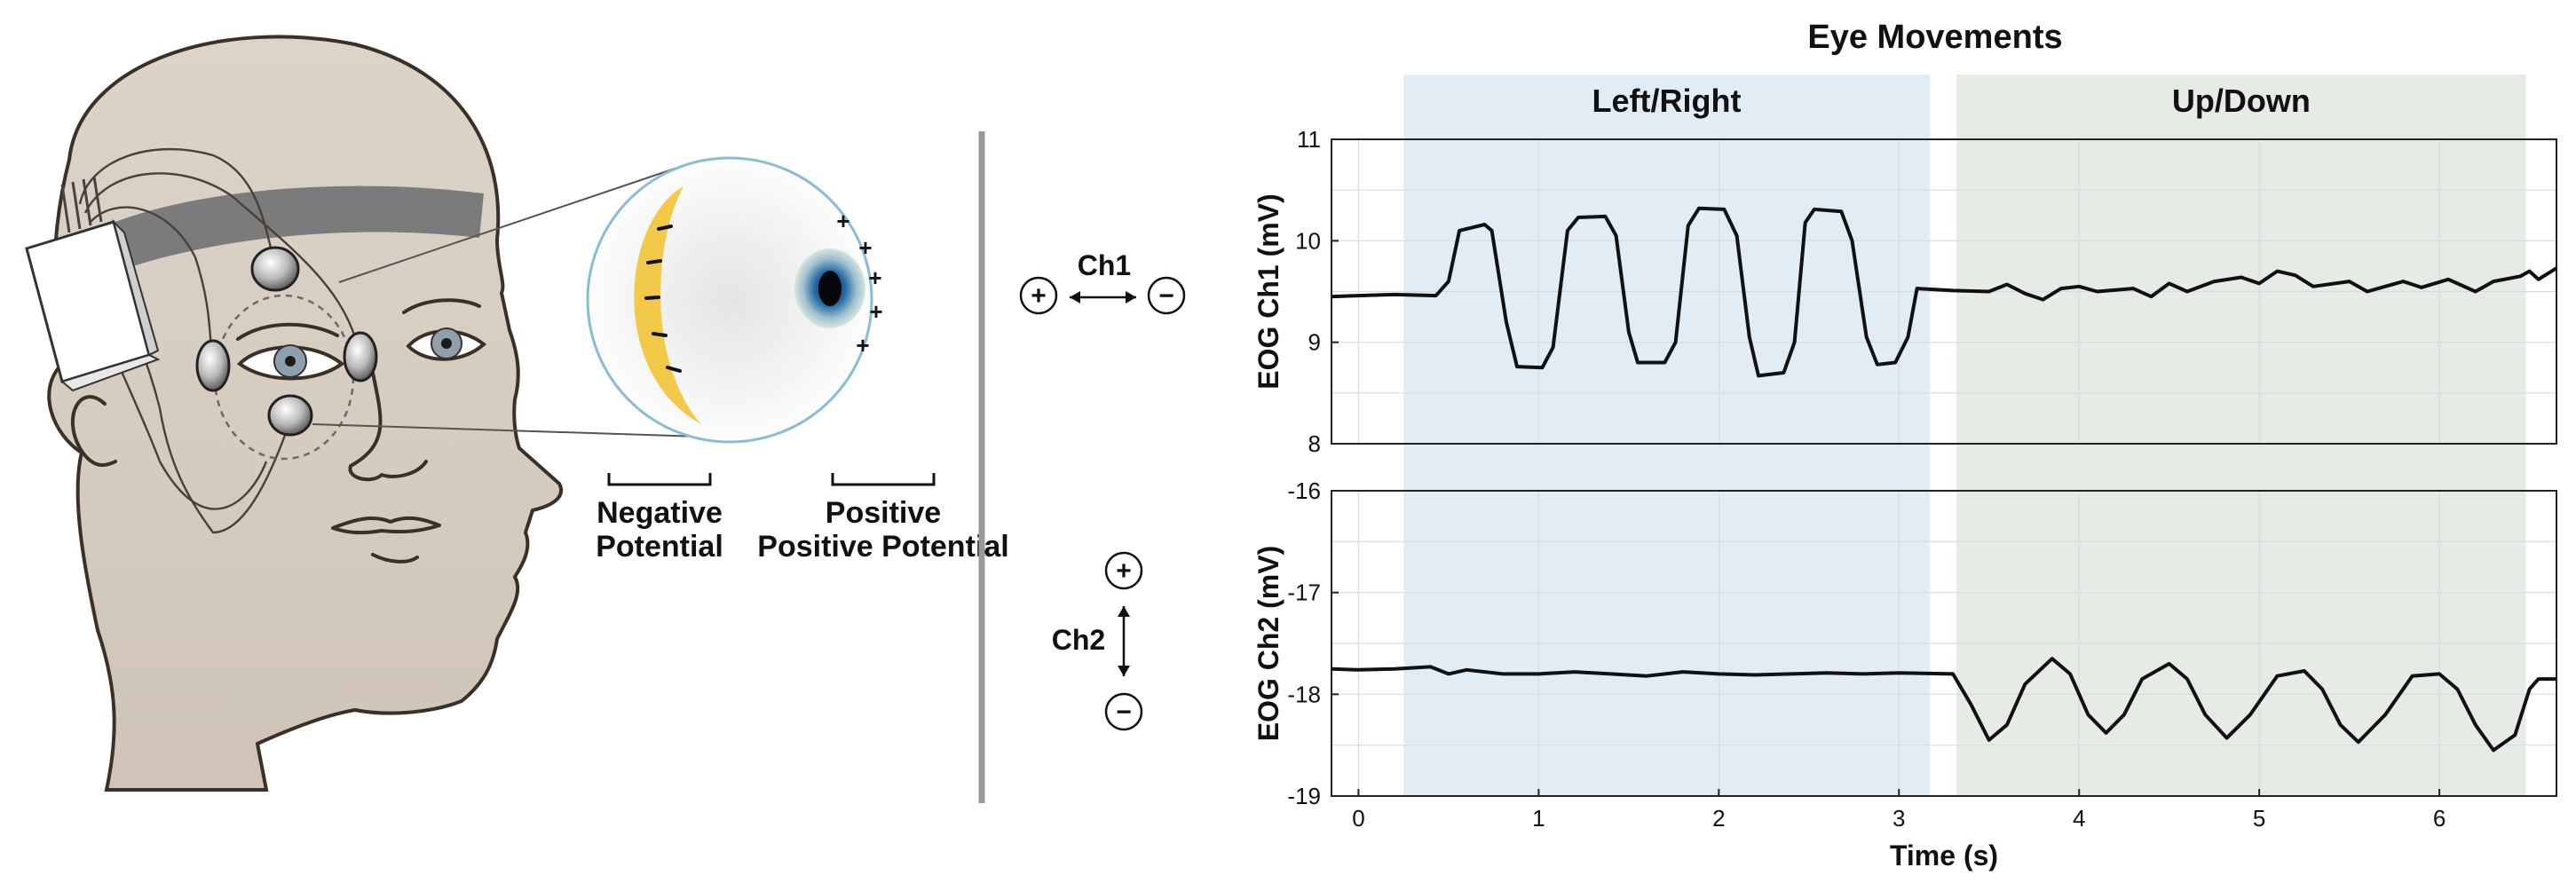 The height and width of the screenshot is (891, 2576). What do you see at coordinates (1309, 139) in the screenshot?
I see `y-tick-label: 11` at bounding box center [1309, 139].